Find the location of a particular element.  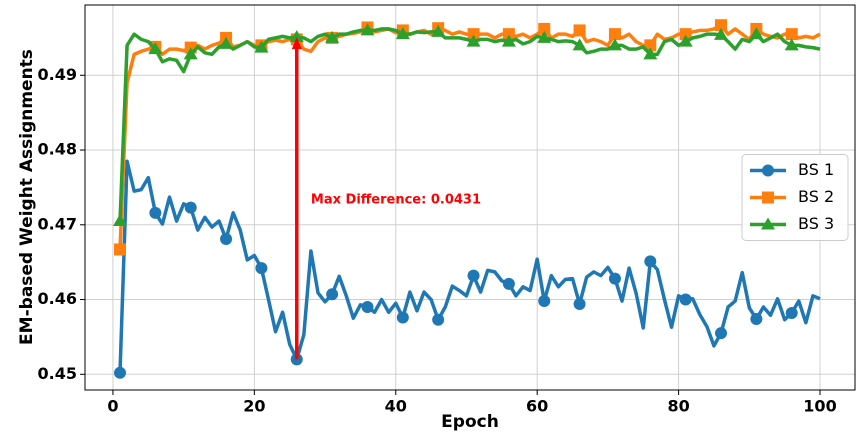

x-axis-label: Epoch is located at coordinates (470, 422).